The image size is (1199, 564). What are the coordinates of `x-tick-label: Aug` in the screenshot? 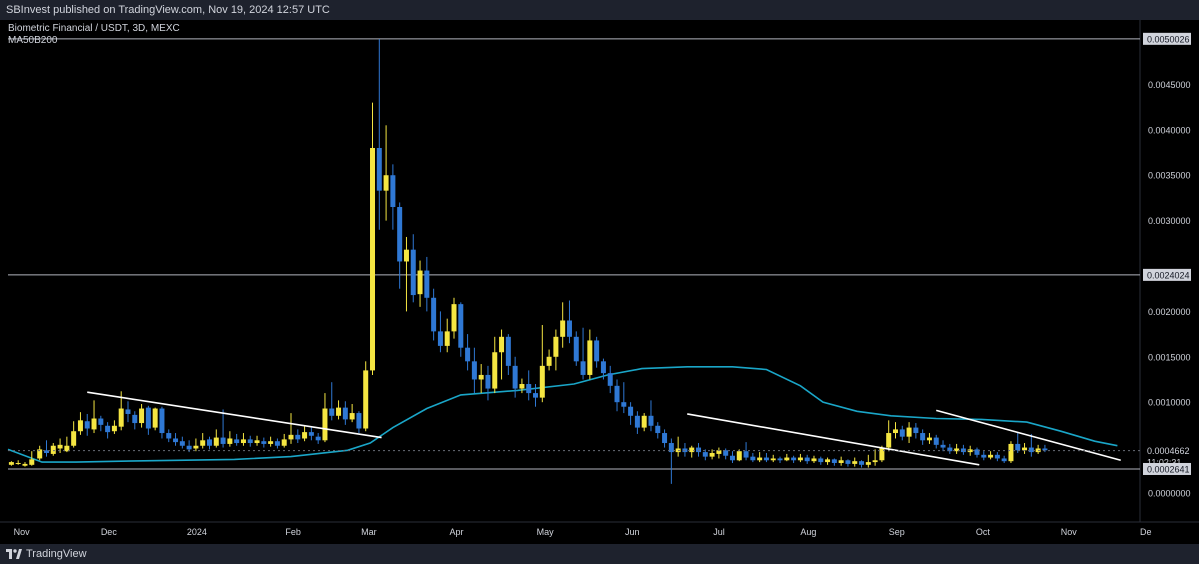 It's located at (808, 532).